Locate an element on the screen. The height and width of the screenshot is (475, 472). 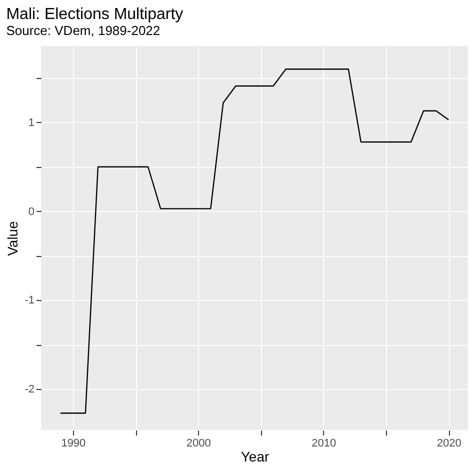
x-tick-label: 1990 is located at coordinates (73, 444).